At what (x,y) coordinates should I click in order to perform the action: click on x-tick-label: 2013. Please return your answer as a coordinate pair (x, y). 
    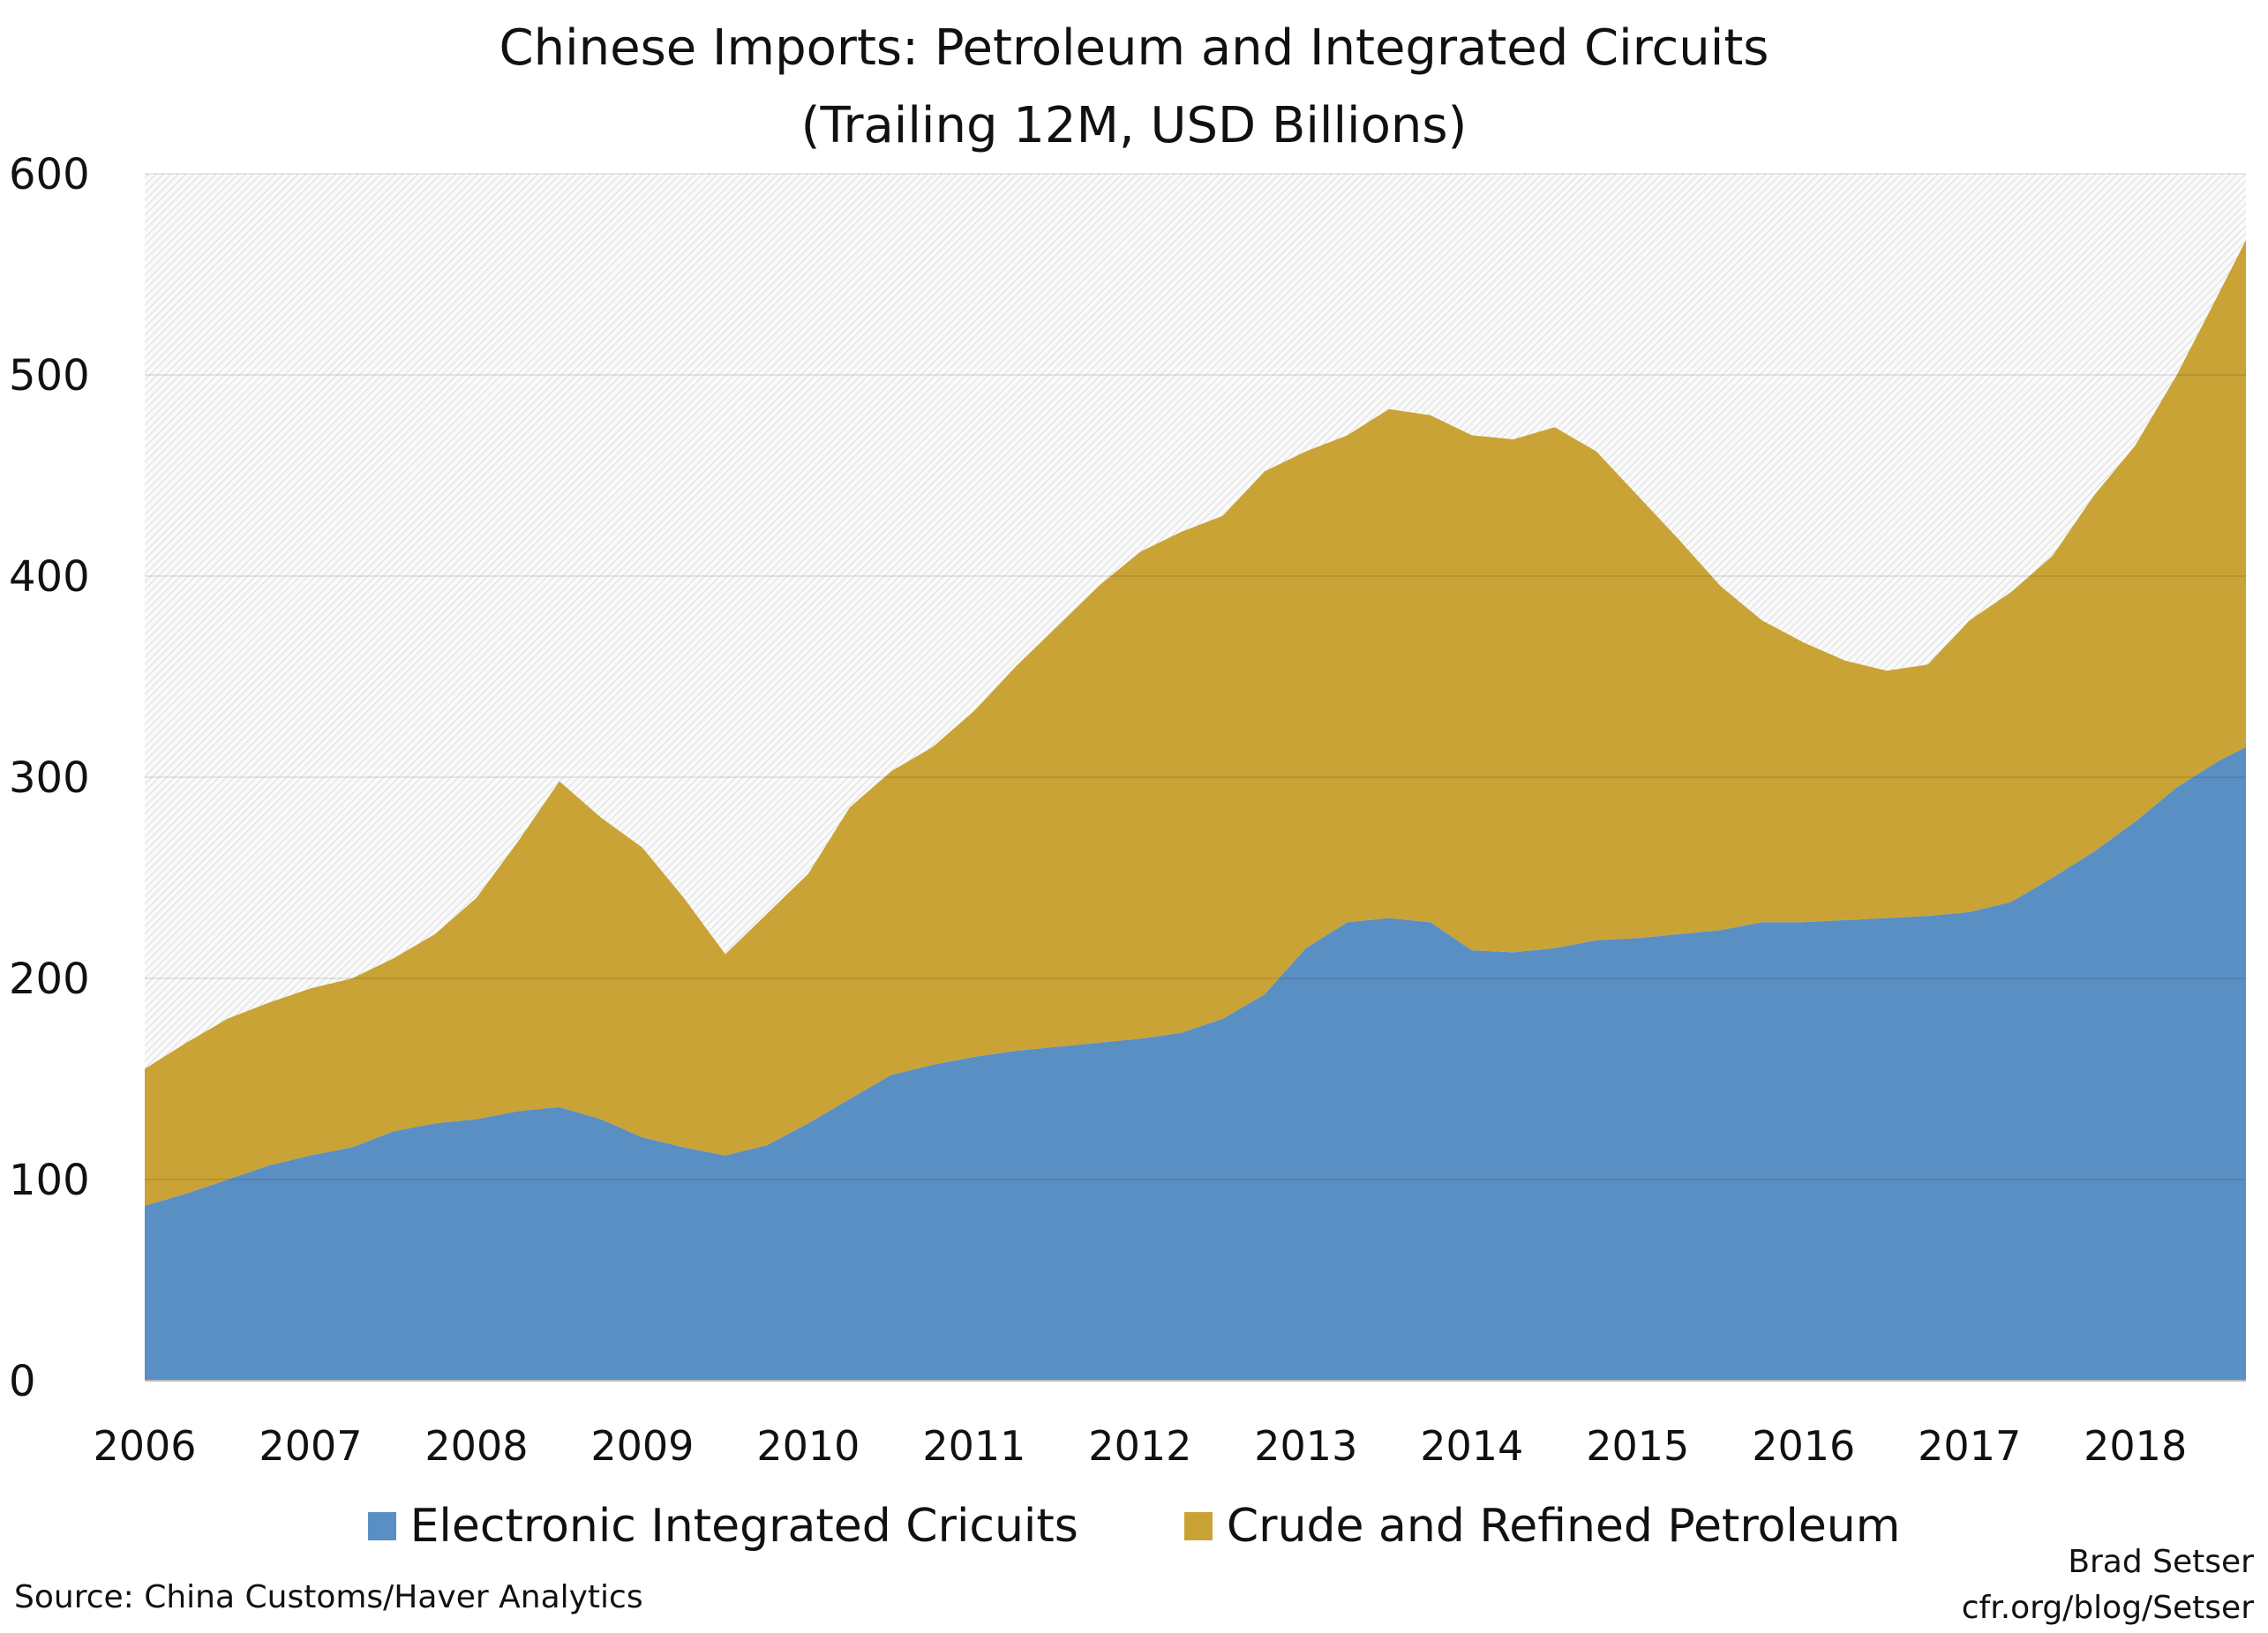
    Looking at the image, I should click on (1305, 1446).